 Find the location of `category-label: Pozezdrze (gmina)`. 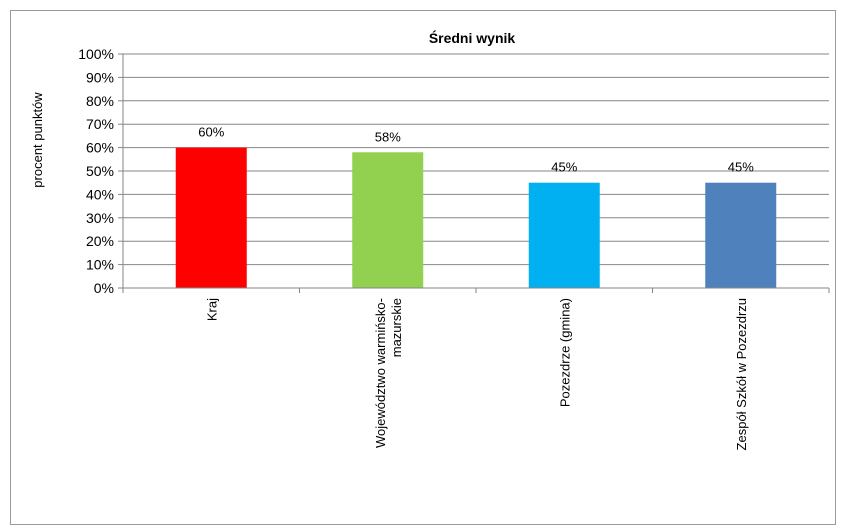

category-label: Pozezdrze (gmina) is located at coordinates (564, 352).